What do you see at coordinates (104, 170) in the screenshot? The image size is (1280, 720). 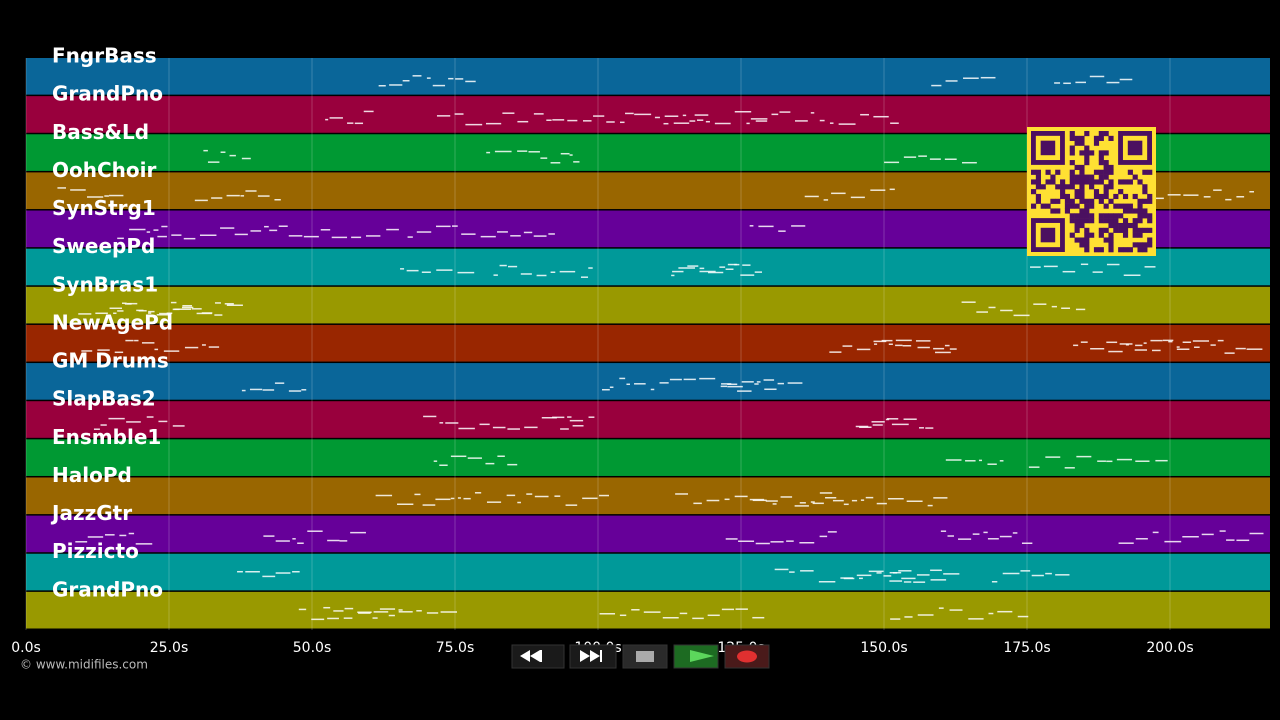 I see `track-label: OohChoir` at bounding box center [104, 170].